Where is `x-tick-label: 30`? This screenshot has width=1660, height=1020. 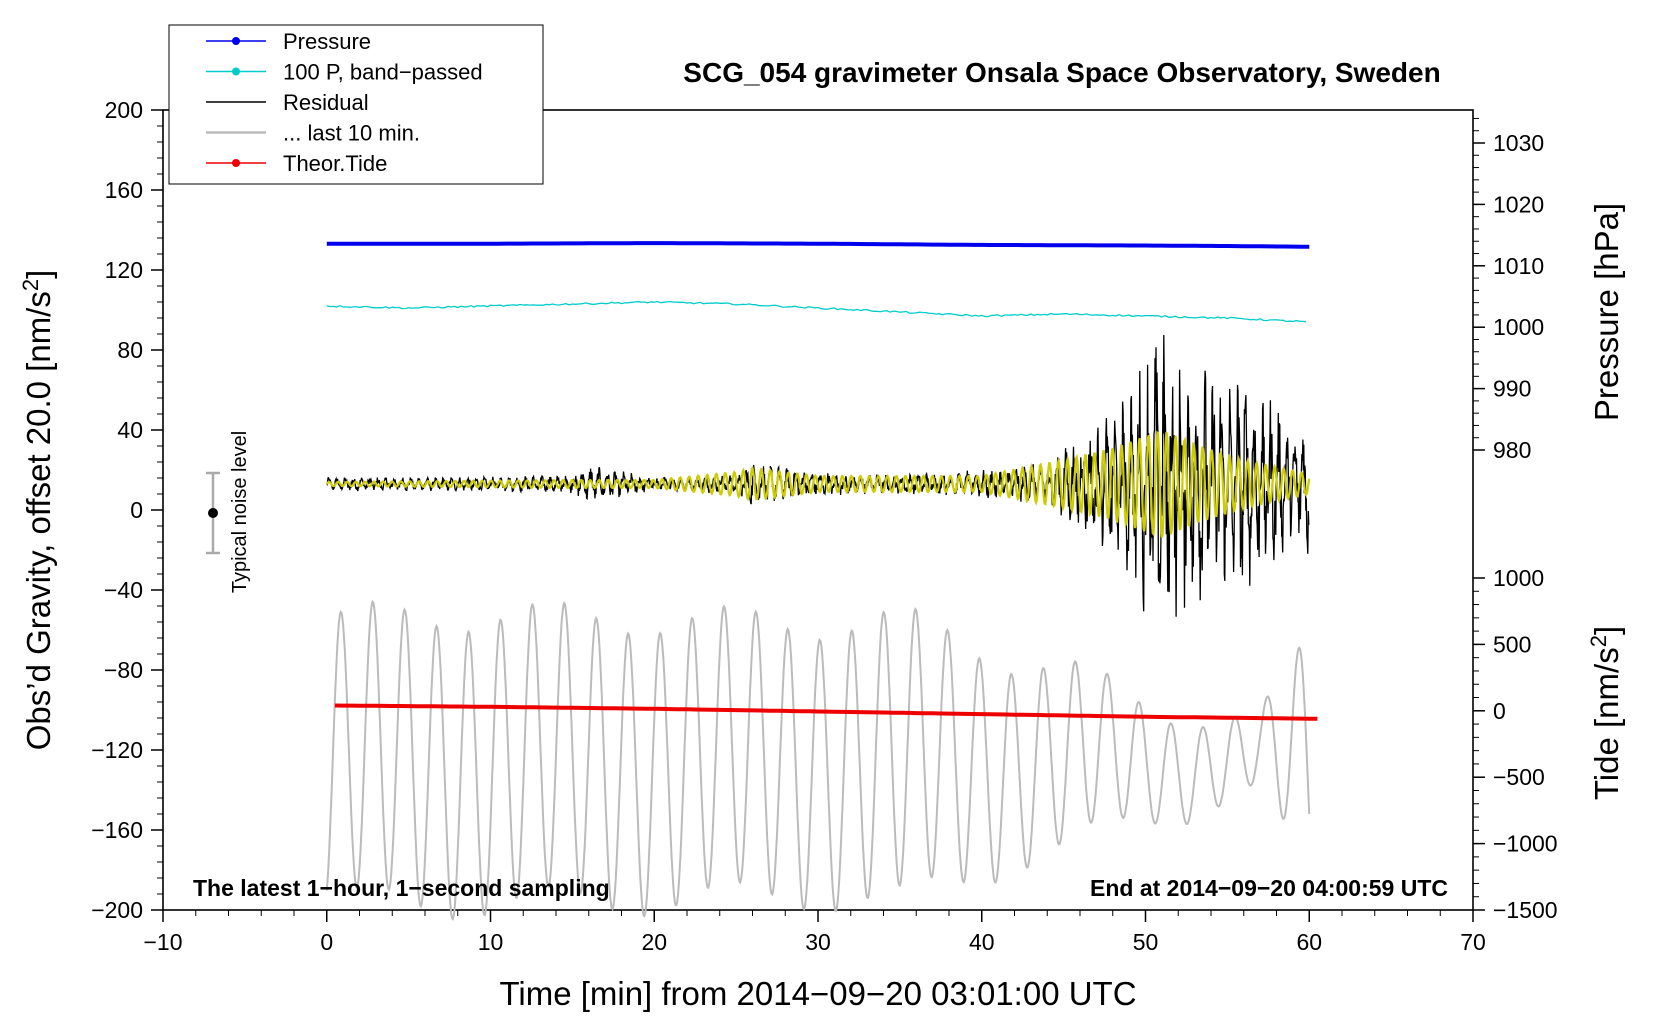 x-tick-label: 30 is located at coordinates (818, 942).